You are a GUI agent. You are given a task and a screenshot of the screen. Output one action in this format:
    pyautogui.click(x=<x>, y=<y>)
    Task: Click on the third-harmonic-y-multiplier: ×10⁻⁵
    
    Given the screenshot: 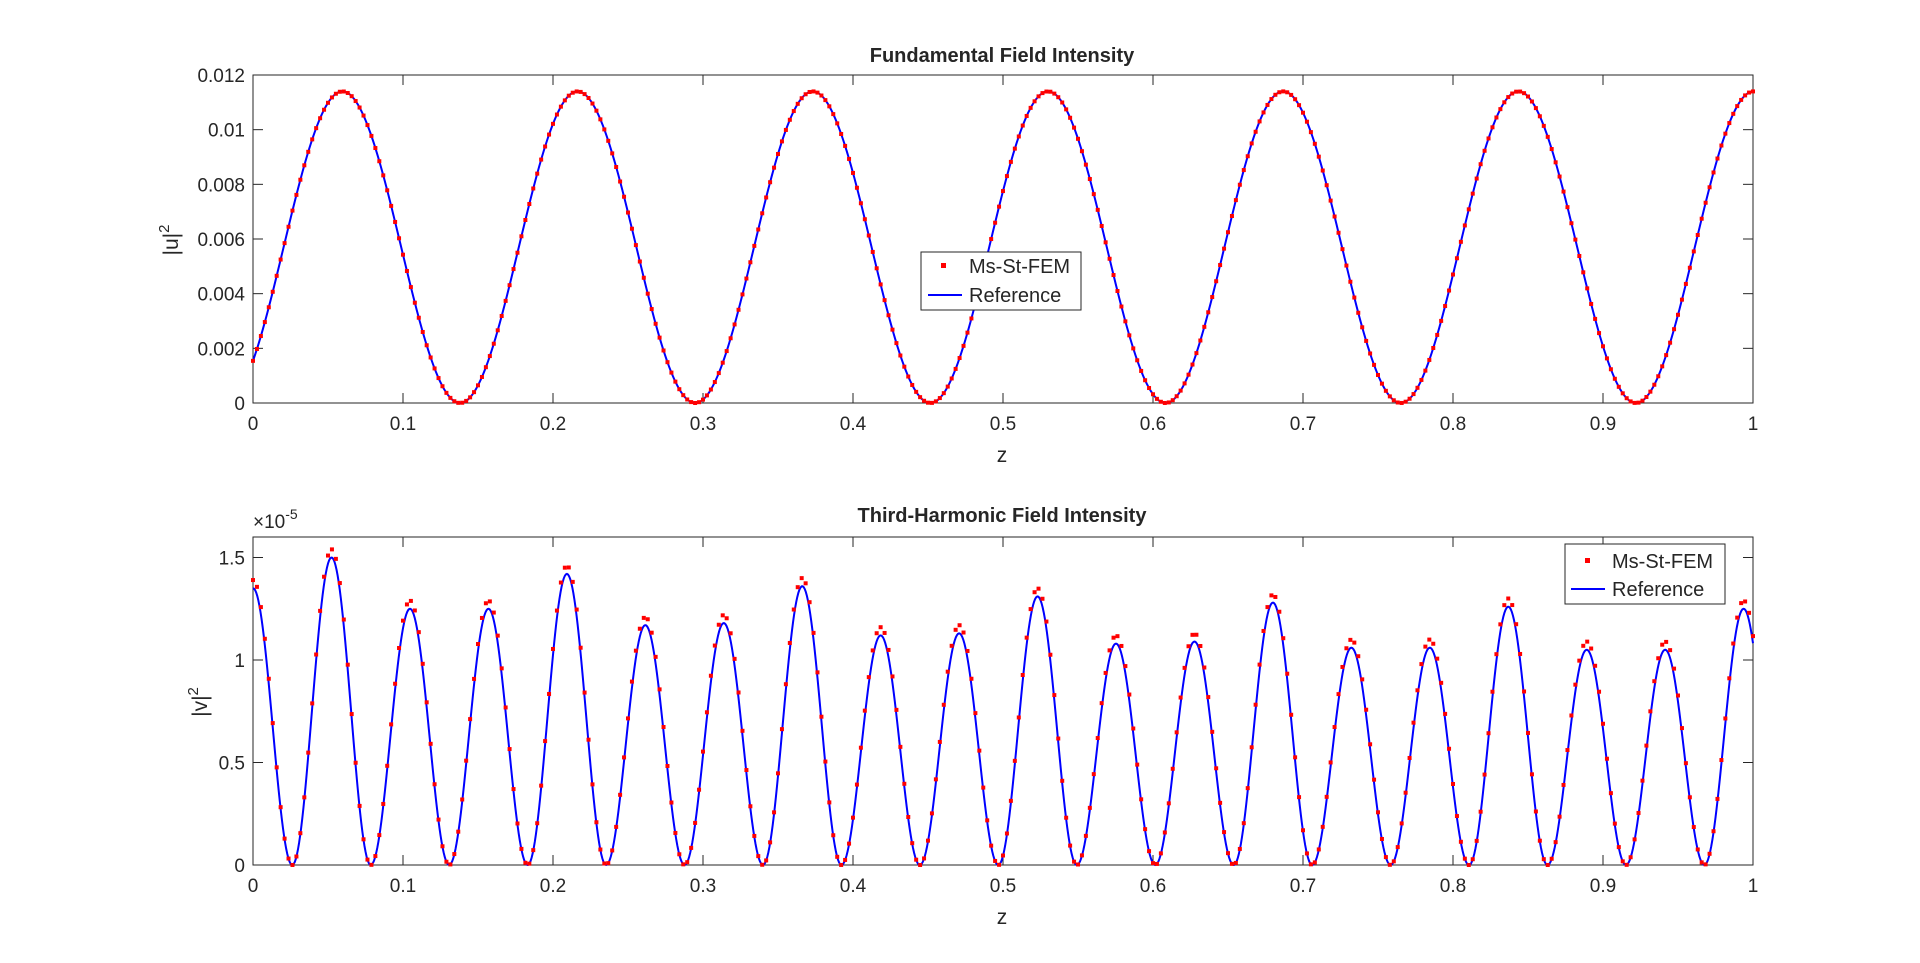 What is the action you would take?
    pyautogui.click(x=275, y=519)
    